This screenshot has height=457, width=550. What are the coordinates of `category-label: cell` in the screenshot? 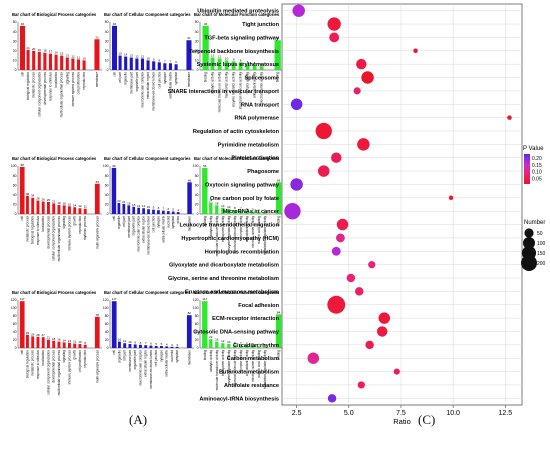 It's located at (114, 352).